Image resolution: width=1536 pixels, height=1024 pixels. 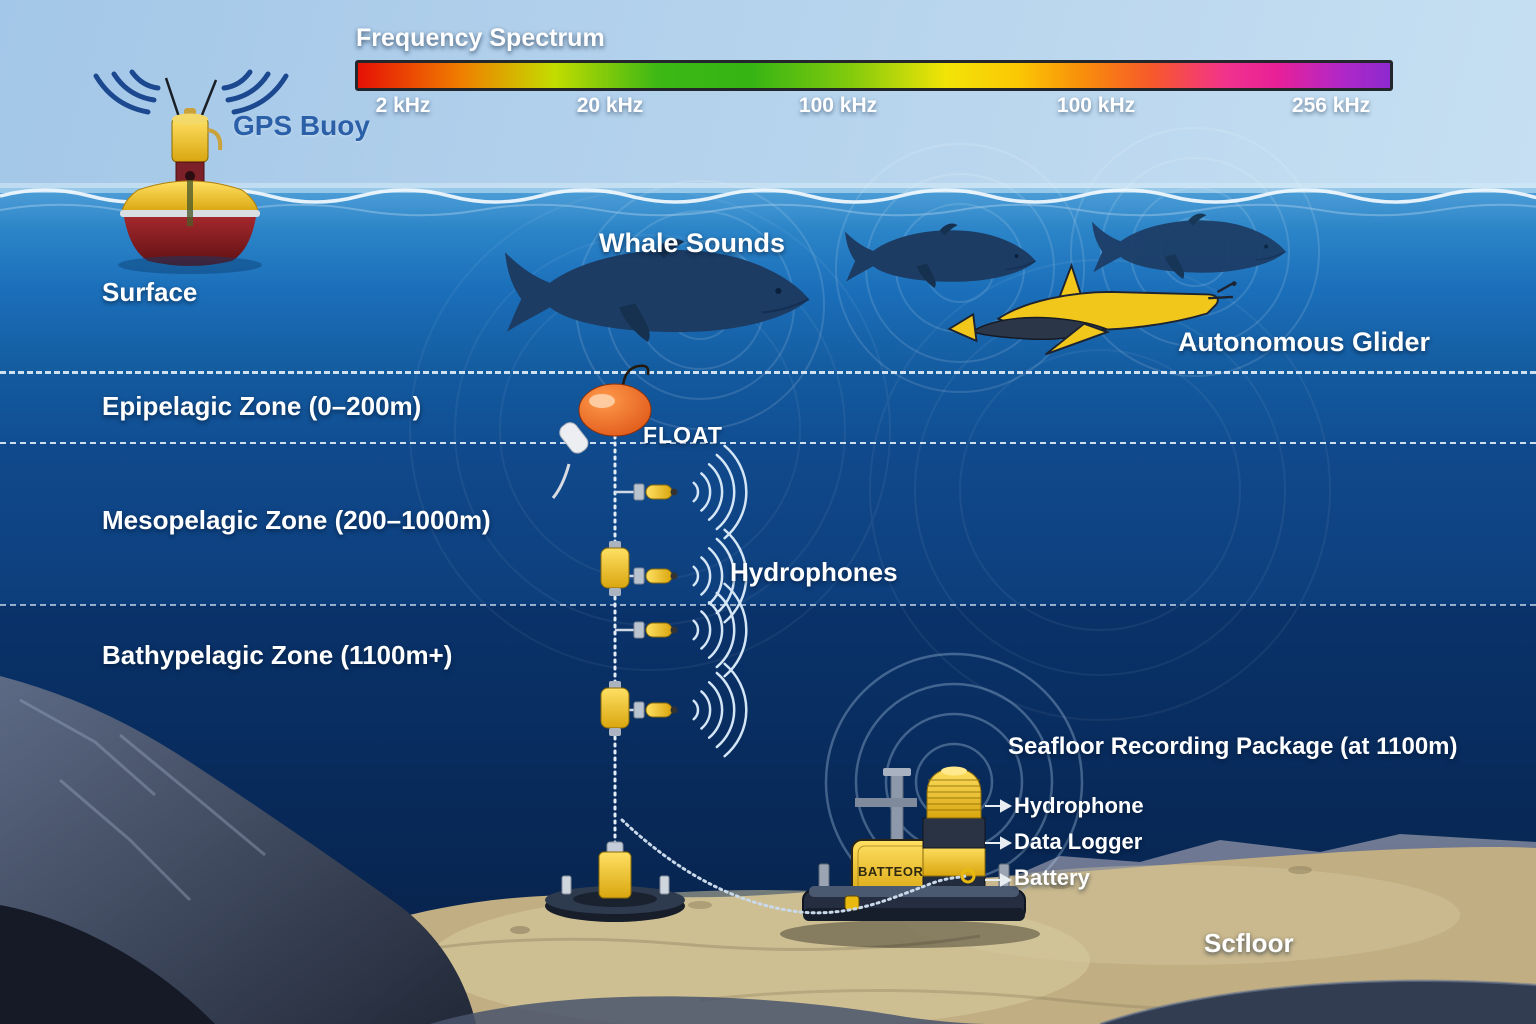 What do you see at coordinates (301, 125) in the screenshot?
I see `gps-buoy-label: GPS Buoy` at bounding box center [301, 125].